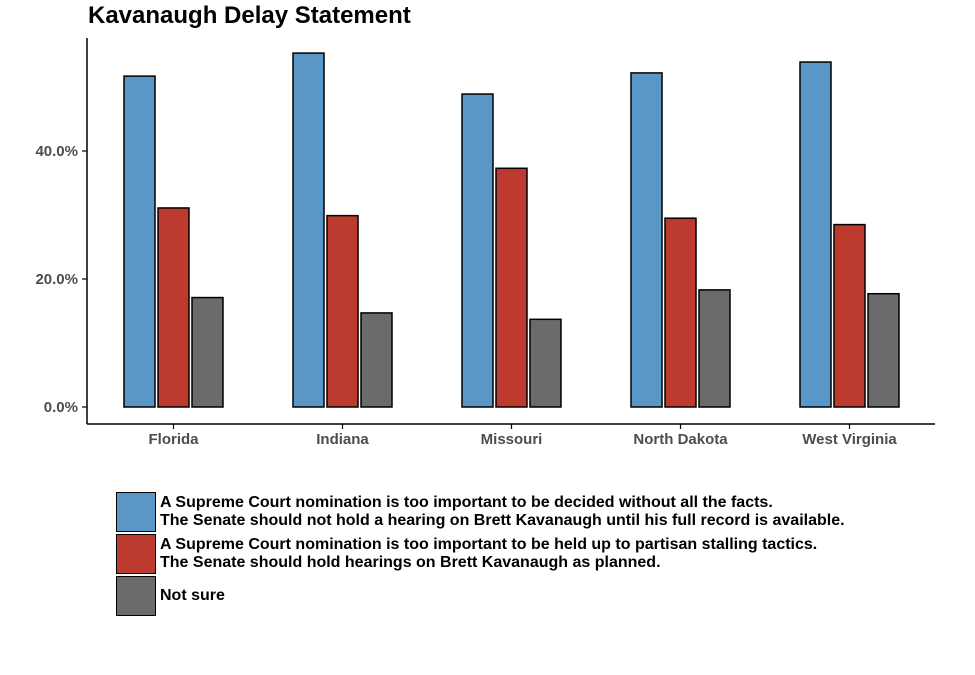 The width and height of the screenshot is (975, 675). Describe the element at coordinates (136, 554) in the screenshot. I see `legend-swatch-hold-hearings` at that location.